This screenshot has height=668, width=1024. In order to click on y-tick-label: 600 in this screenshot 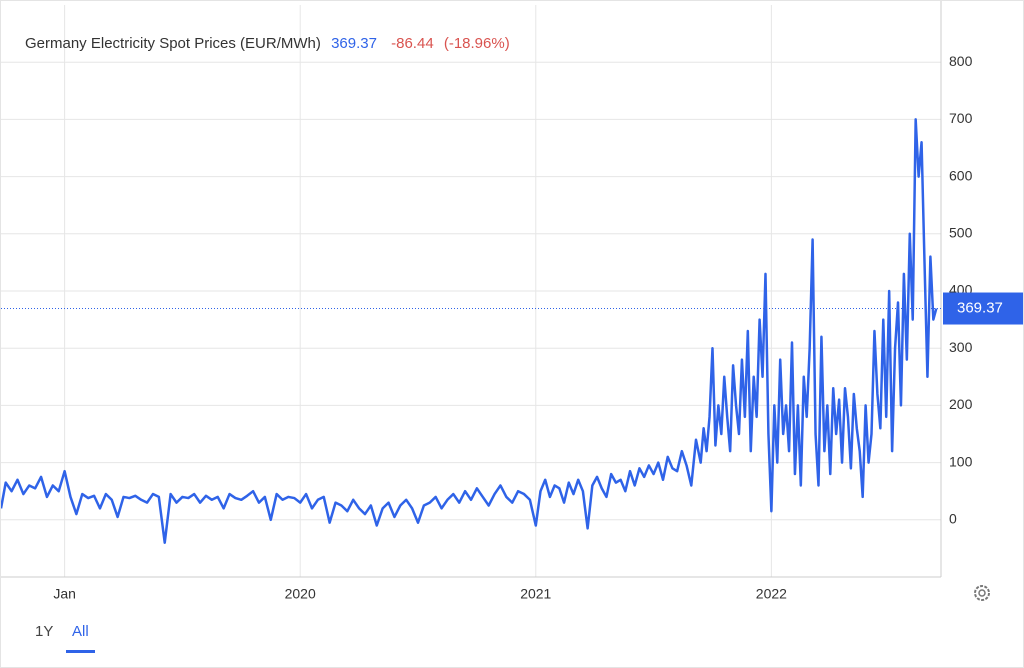, I will do `click(961, 175)`.